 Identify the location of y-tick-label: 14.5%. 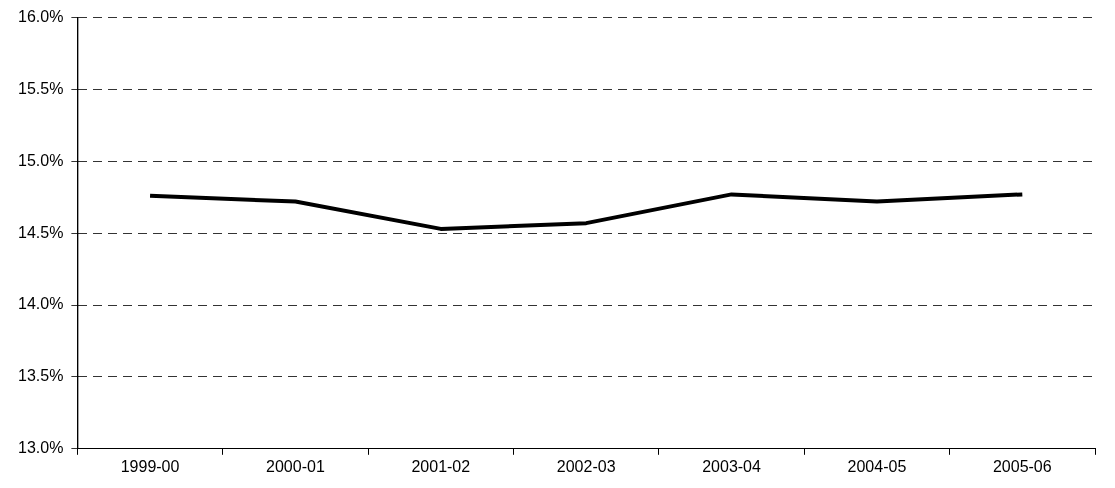
(40, 232).